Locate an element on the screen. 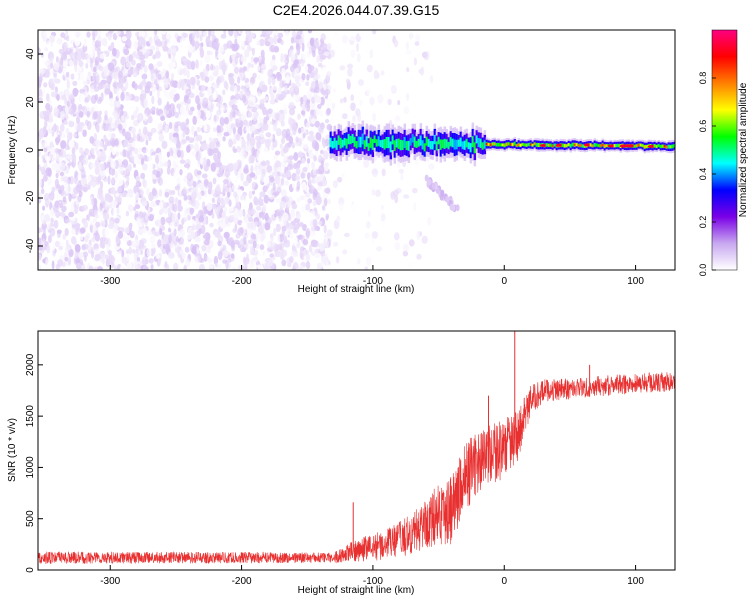 The height and width of the screenshot is (600, 750). x-tick-label: -300 is located at coordinates (110, 281).